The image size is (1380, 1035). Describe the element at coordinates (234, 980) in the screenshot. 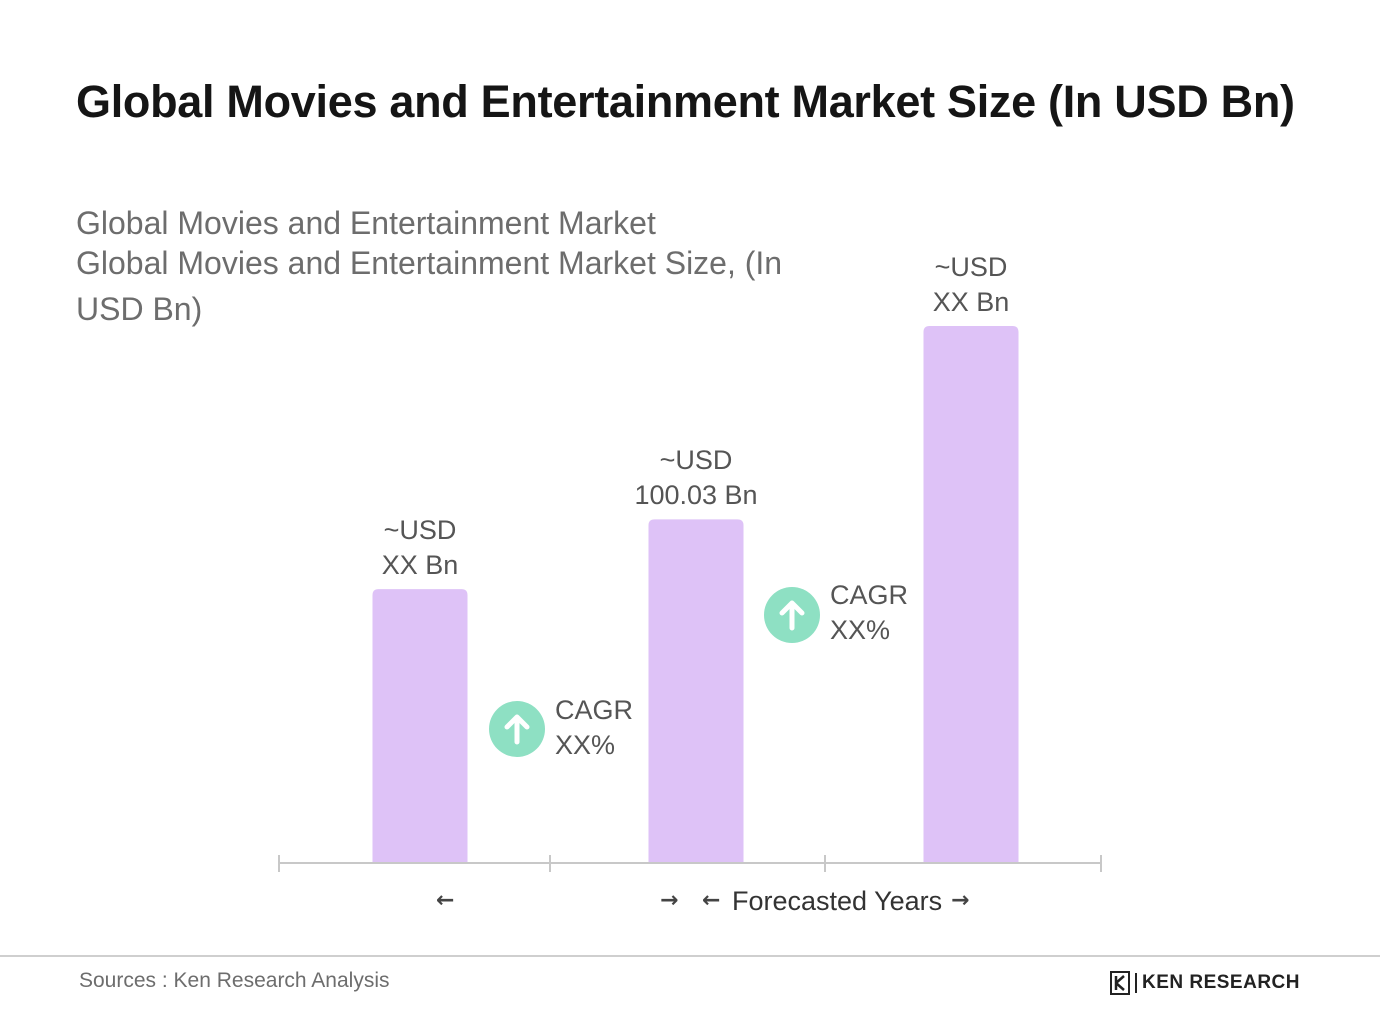

I see `source-note: Sources : Ken Research Analysis` at that location.